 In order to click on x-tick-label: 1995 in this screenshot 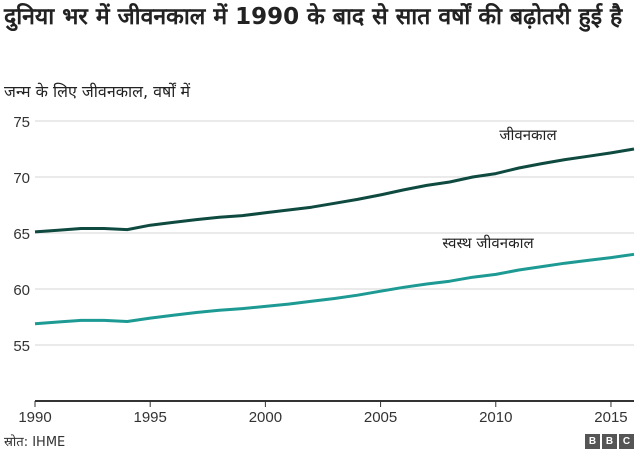, I will do `click(150, 417)`.